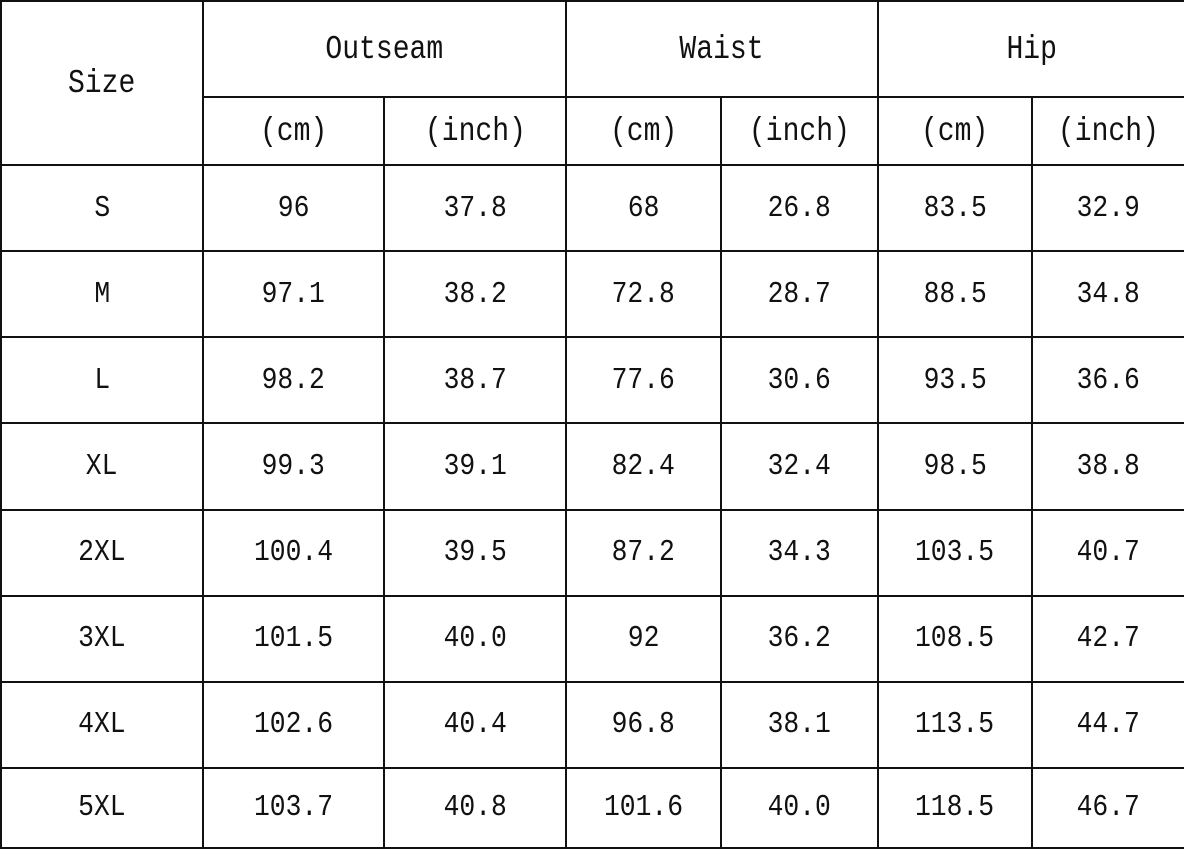 Image resolution: width=1184 pixels, height=849 pixels. What do you see at coordinates (799, 466) in the screenshot?
I see `value-label: 32.4` at bounding box center [799, 466].